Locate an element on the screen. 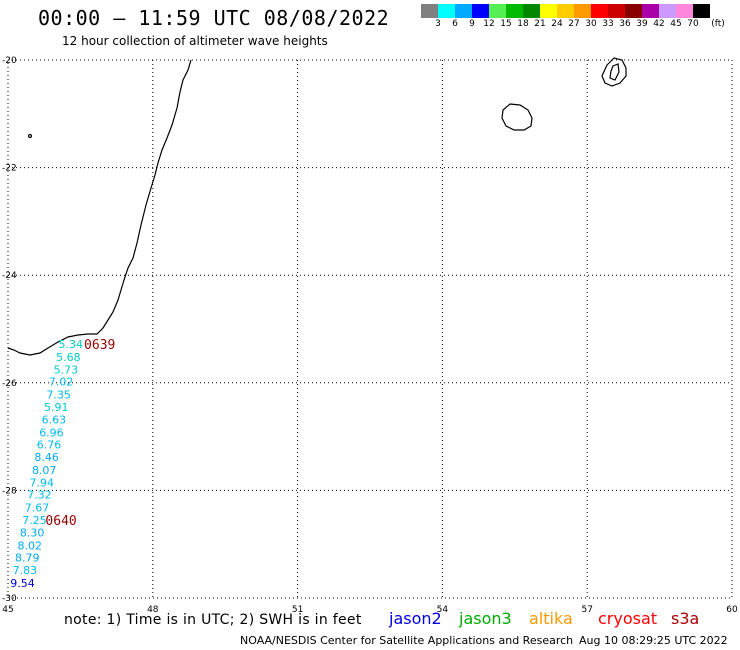  lon-tick-label: 51 is located at coordinates (297, 610).